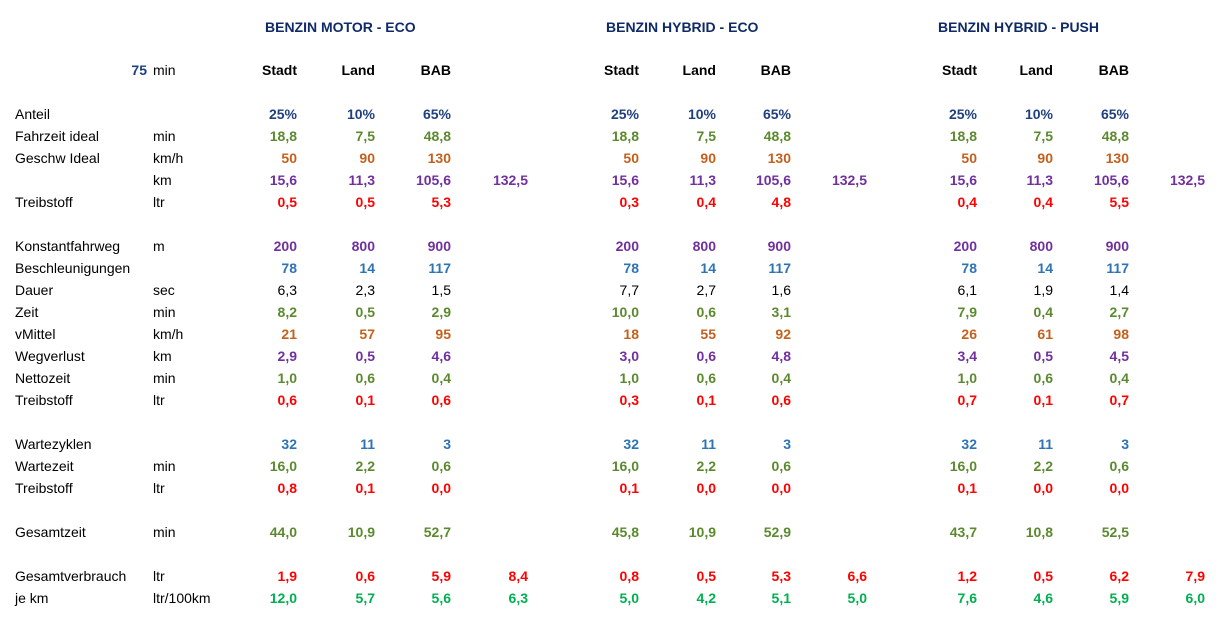 Image resolution: width=1222 pixels, height=625 pixels. What do you see at coordinates (340, 27) in the screenshot?
I see `section-title: BENZIN MOTOR - ECO` at bounding box center [340, 27].